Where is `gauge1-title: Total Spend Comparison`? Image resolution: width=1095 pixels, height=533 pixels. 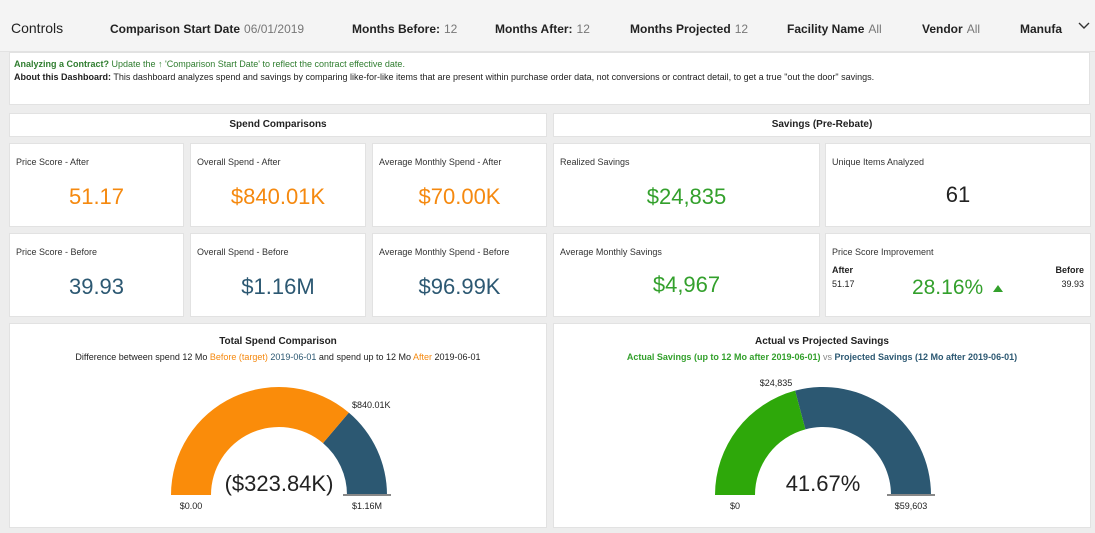
gauge1-title: Total Spend Comparison is located at coordinates (278, 341).